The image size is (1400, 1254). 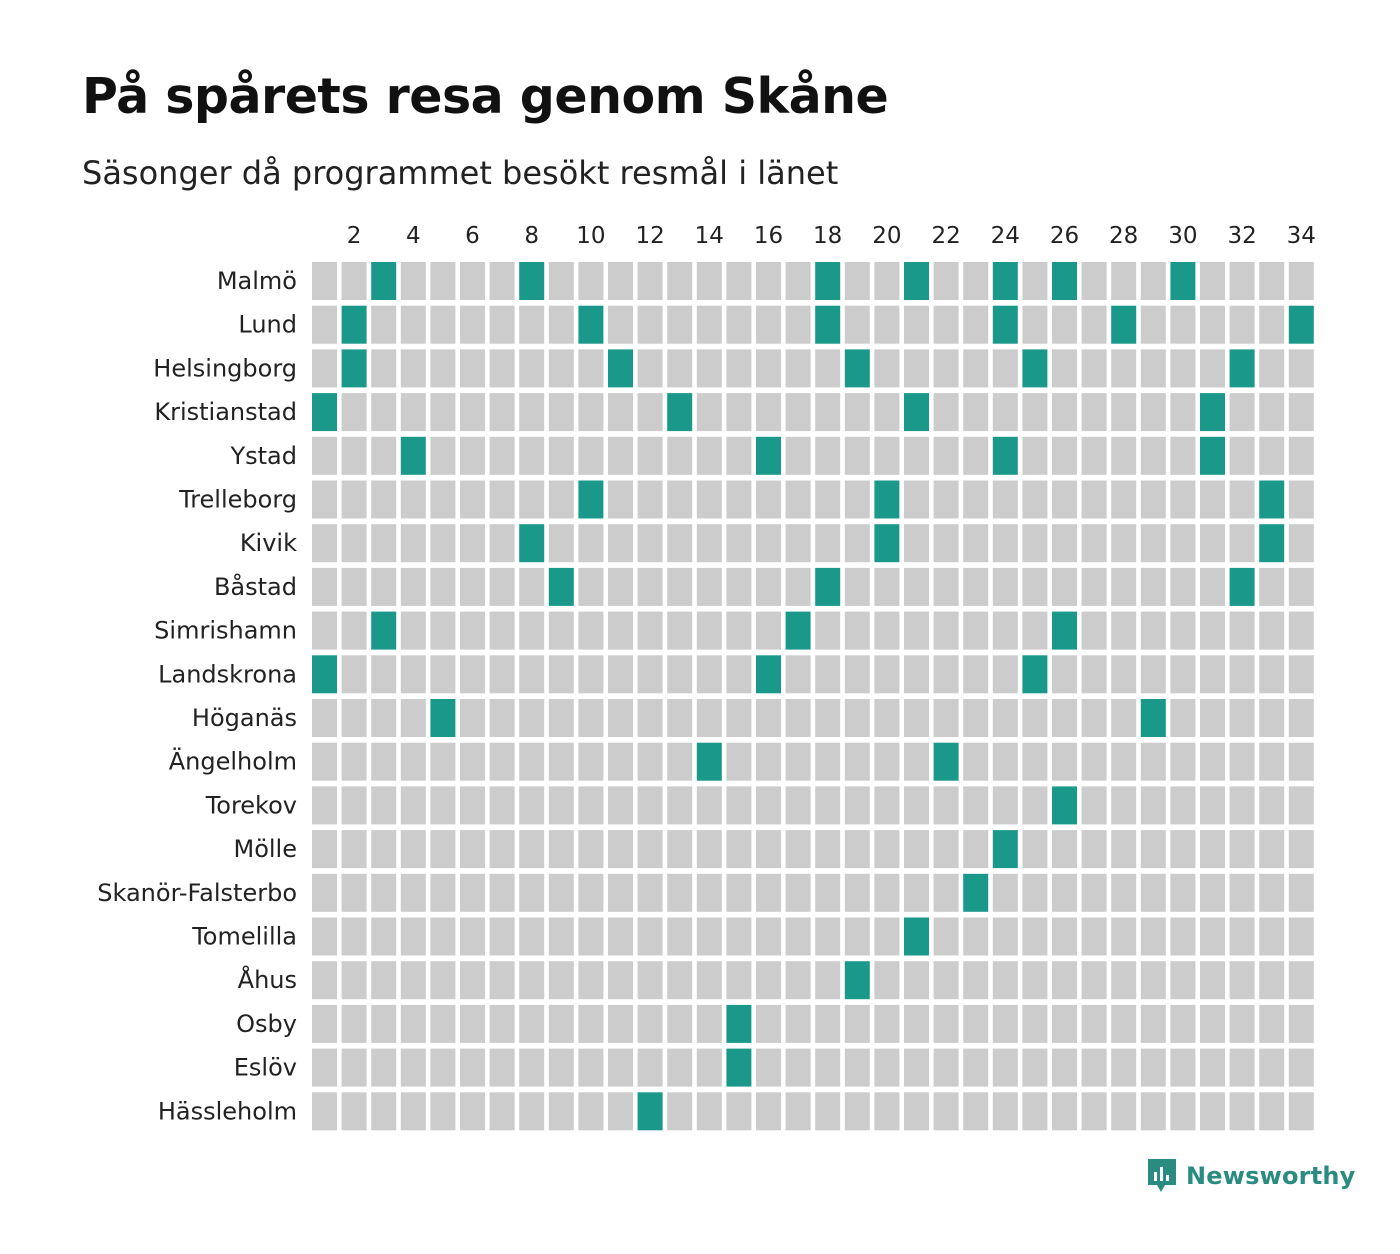 What do you see at coordinates (886, 236) in the screenshot?
I see `x-tick-label: 20` at bounding box center [886, 236].